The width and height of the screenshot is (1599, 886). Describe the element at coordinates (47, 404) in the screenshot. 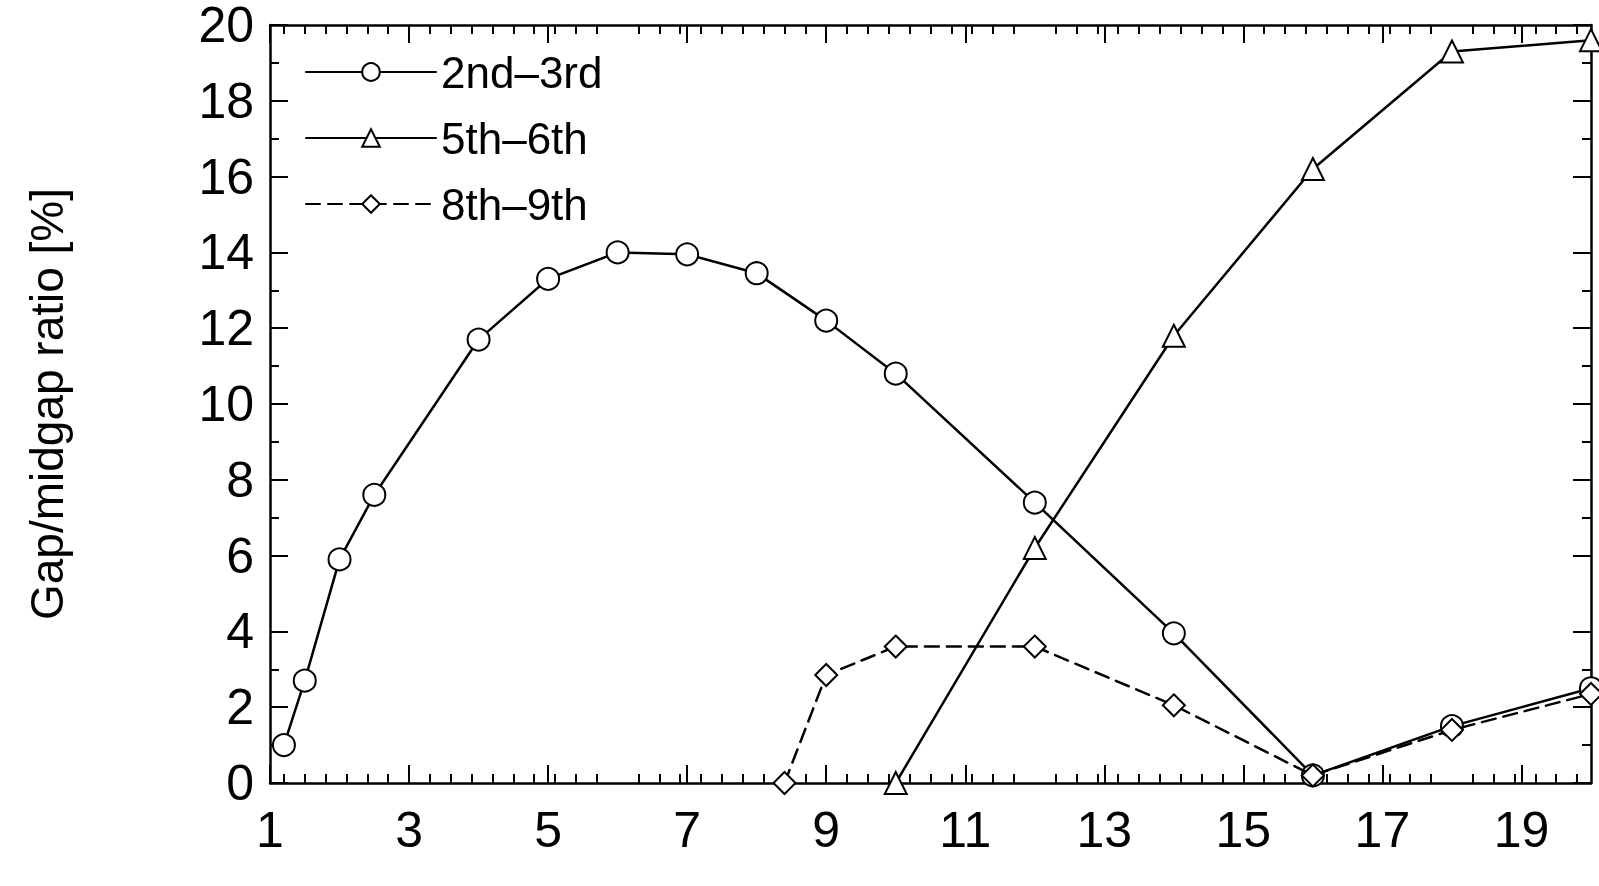

I see `y-axis-title: Gap/midgap ratio [%]` at that location.